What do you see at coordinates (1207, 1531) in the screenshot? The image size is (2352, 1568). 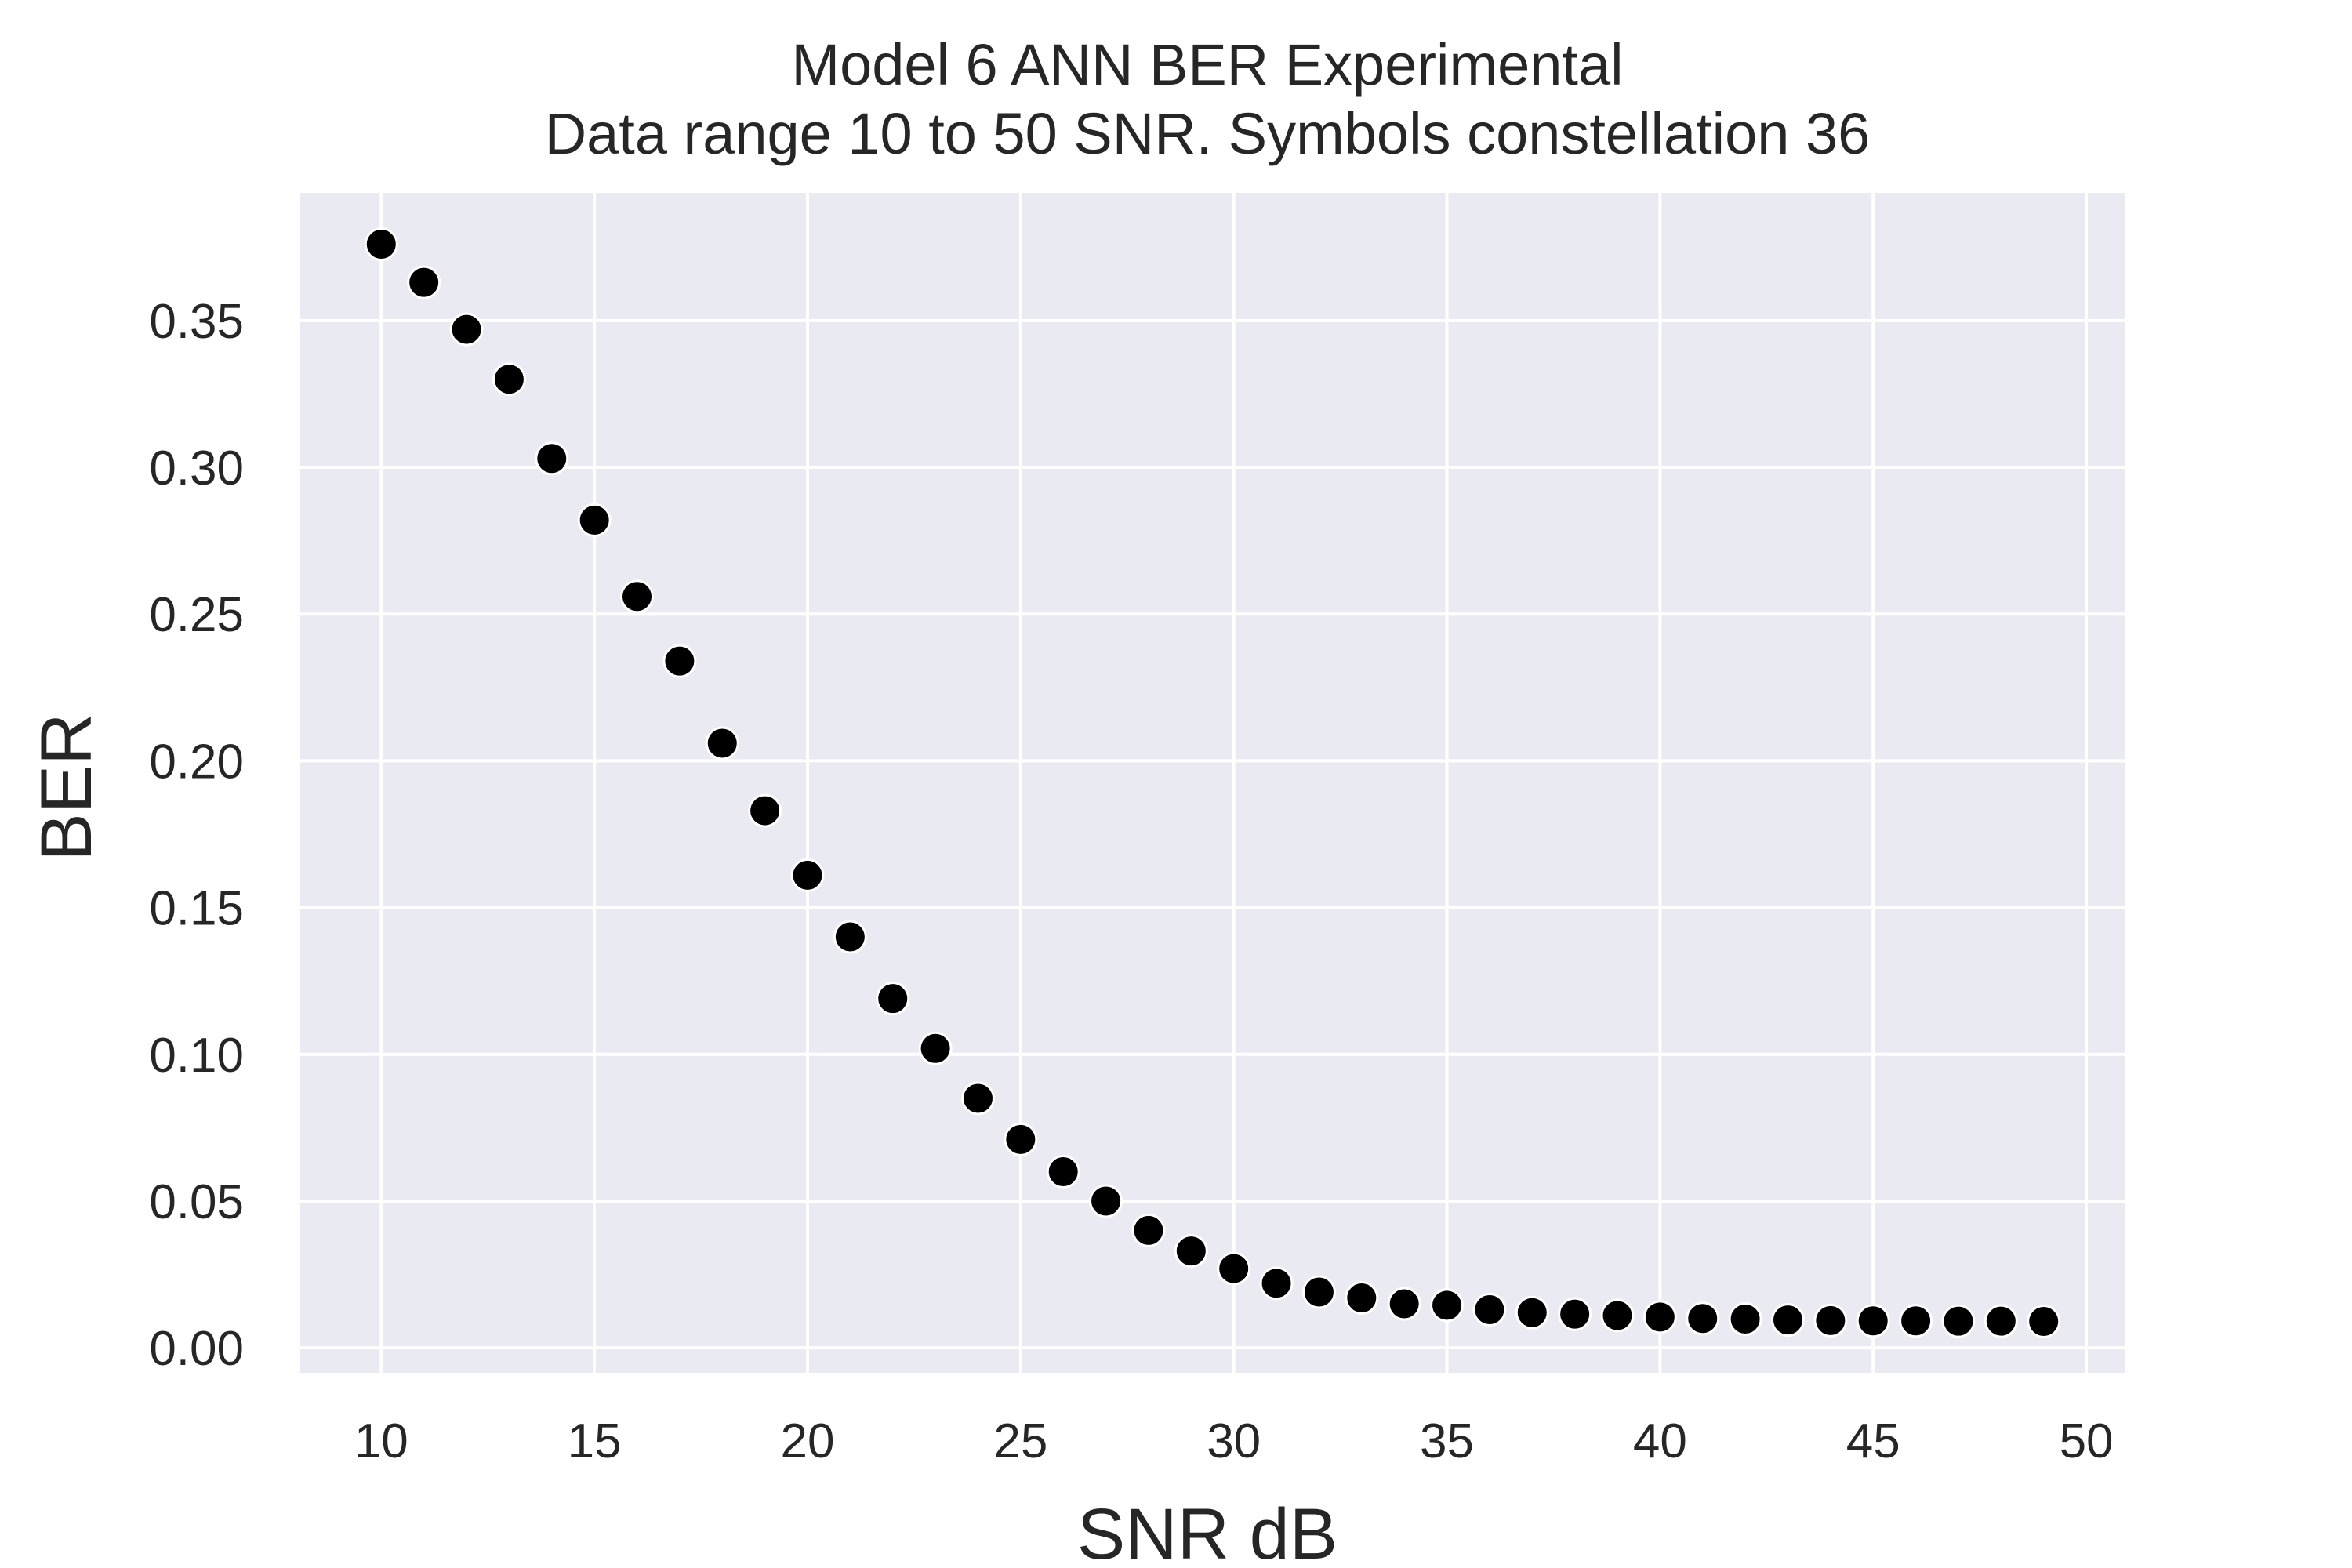 I see `x-axis-label: SNR dB` at bounding box center [1207, 1531].